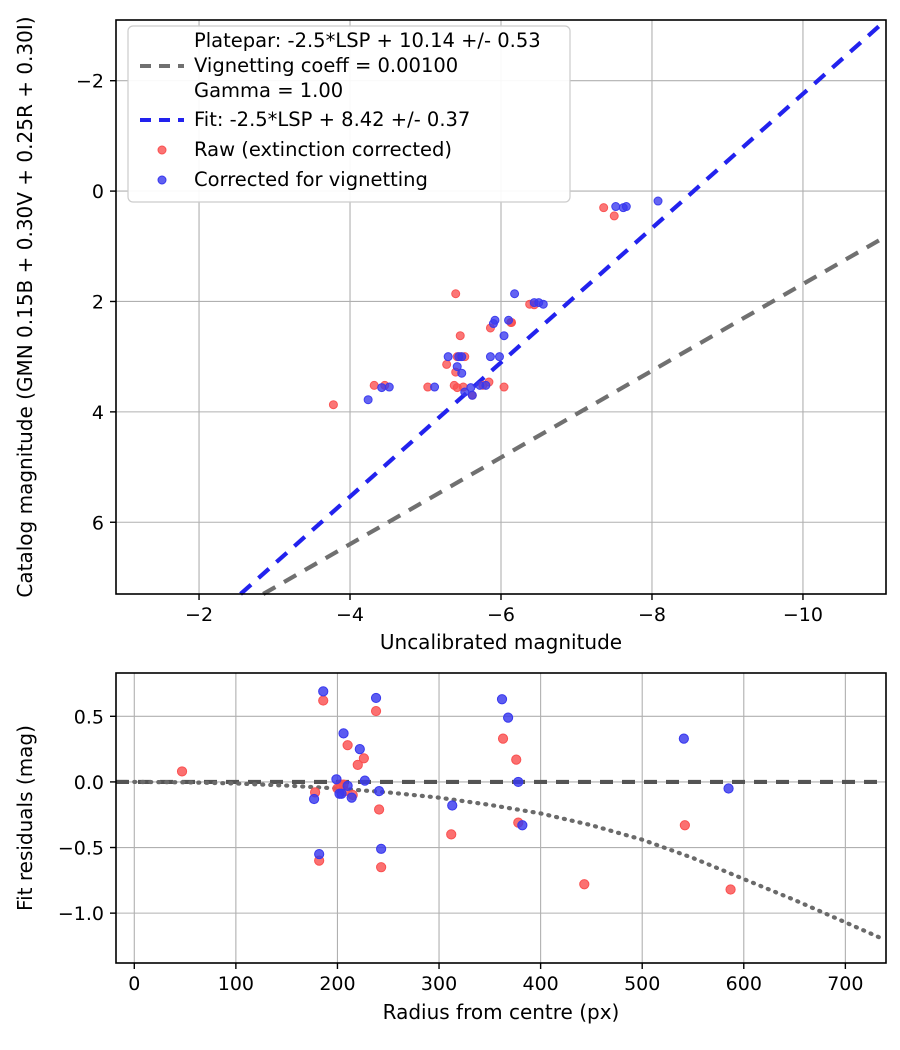  I want to click on bottom-series-corrected, so click(521, 773).